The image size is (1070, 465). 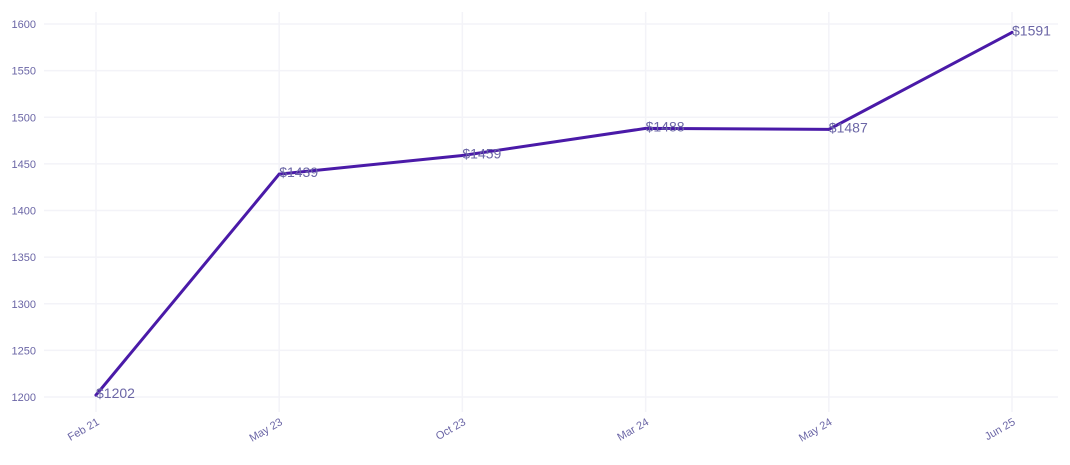 I want to click on y-tick-label: 1250, so click(x=24, y=351).